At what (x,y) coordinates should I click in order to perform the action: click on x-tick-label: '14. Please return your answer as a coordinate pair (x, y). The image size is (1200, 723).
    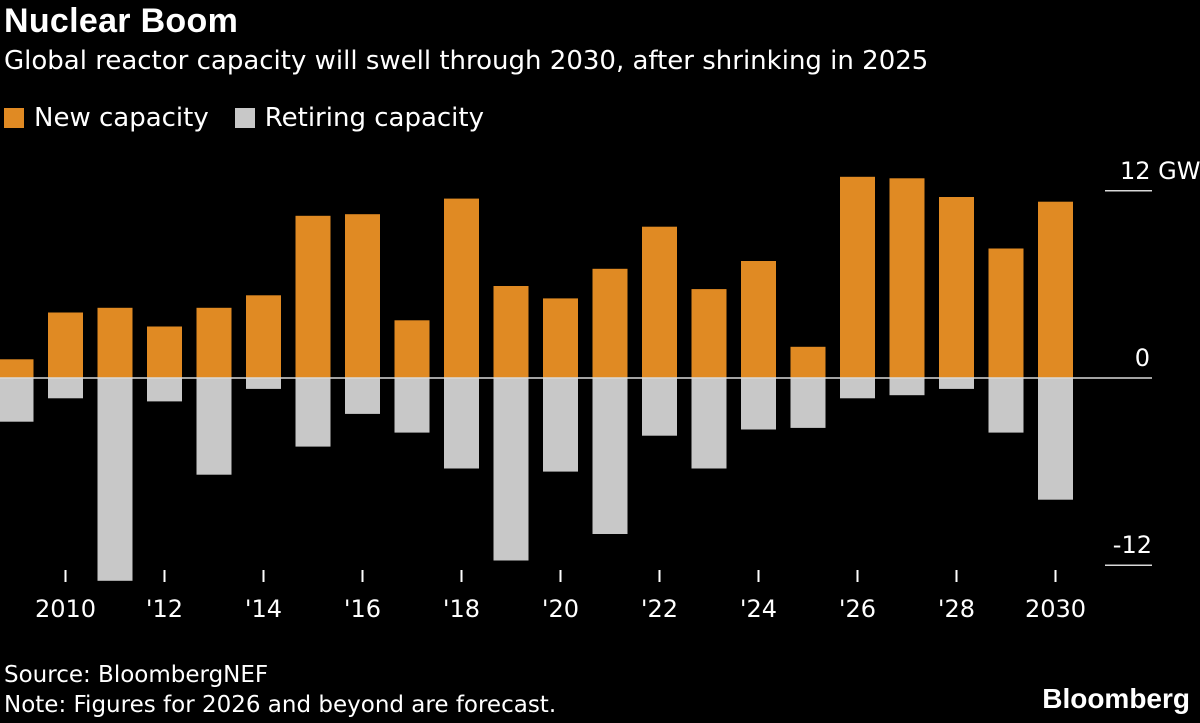
    Looking at the image, I should click on (263, 609).